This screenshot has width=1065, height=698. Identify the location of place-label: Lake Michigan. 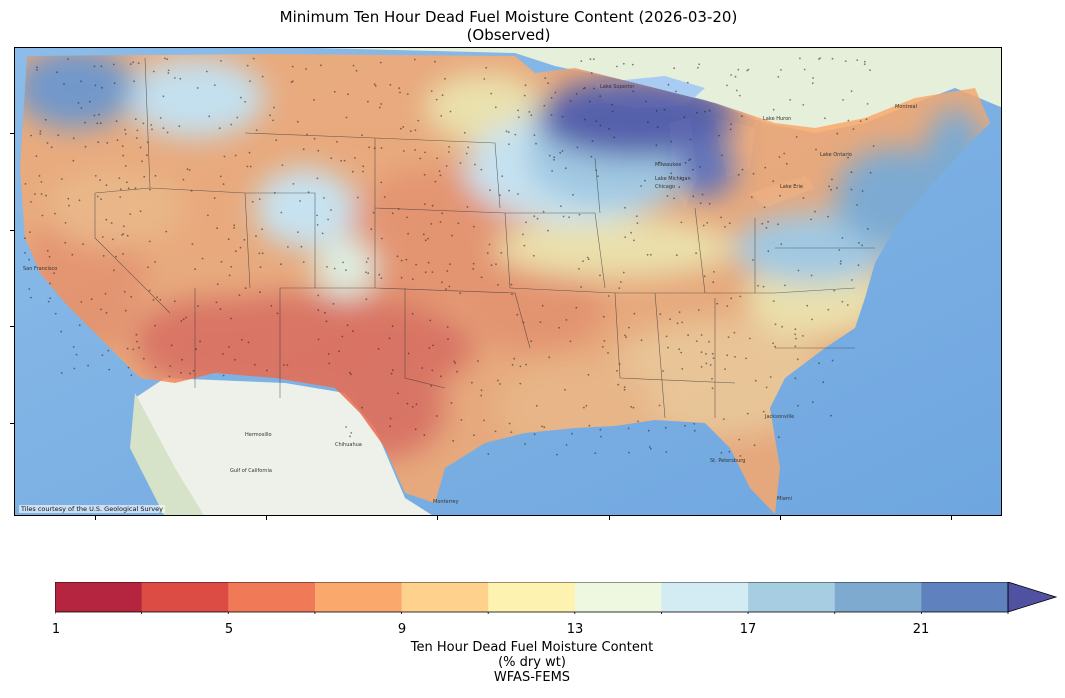
(673, 179).